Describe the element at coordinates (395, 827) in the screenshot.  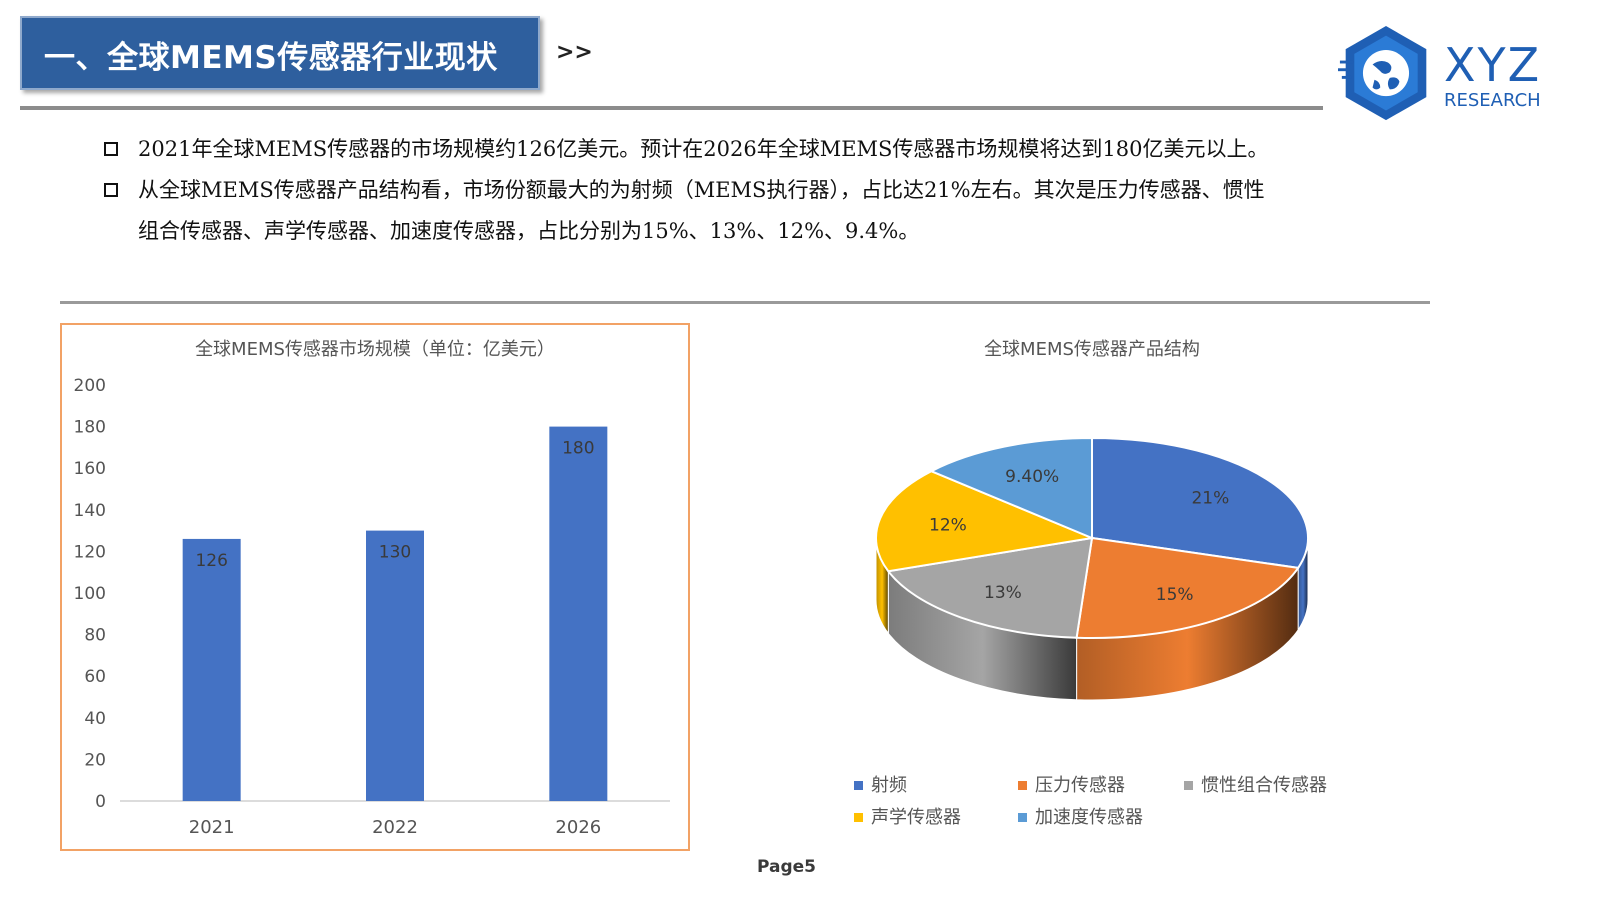
I see `x-tick-label: 2022` at that location.